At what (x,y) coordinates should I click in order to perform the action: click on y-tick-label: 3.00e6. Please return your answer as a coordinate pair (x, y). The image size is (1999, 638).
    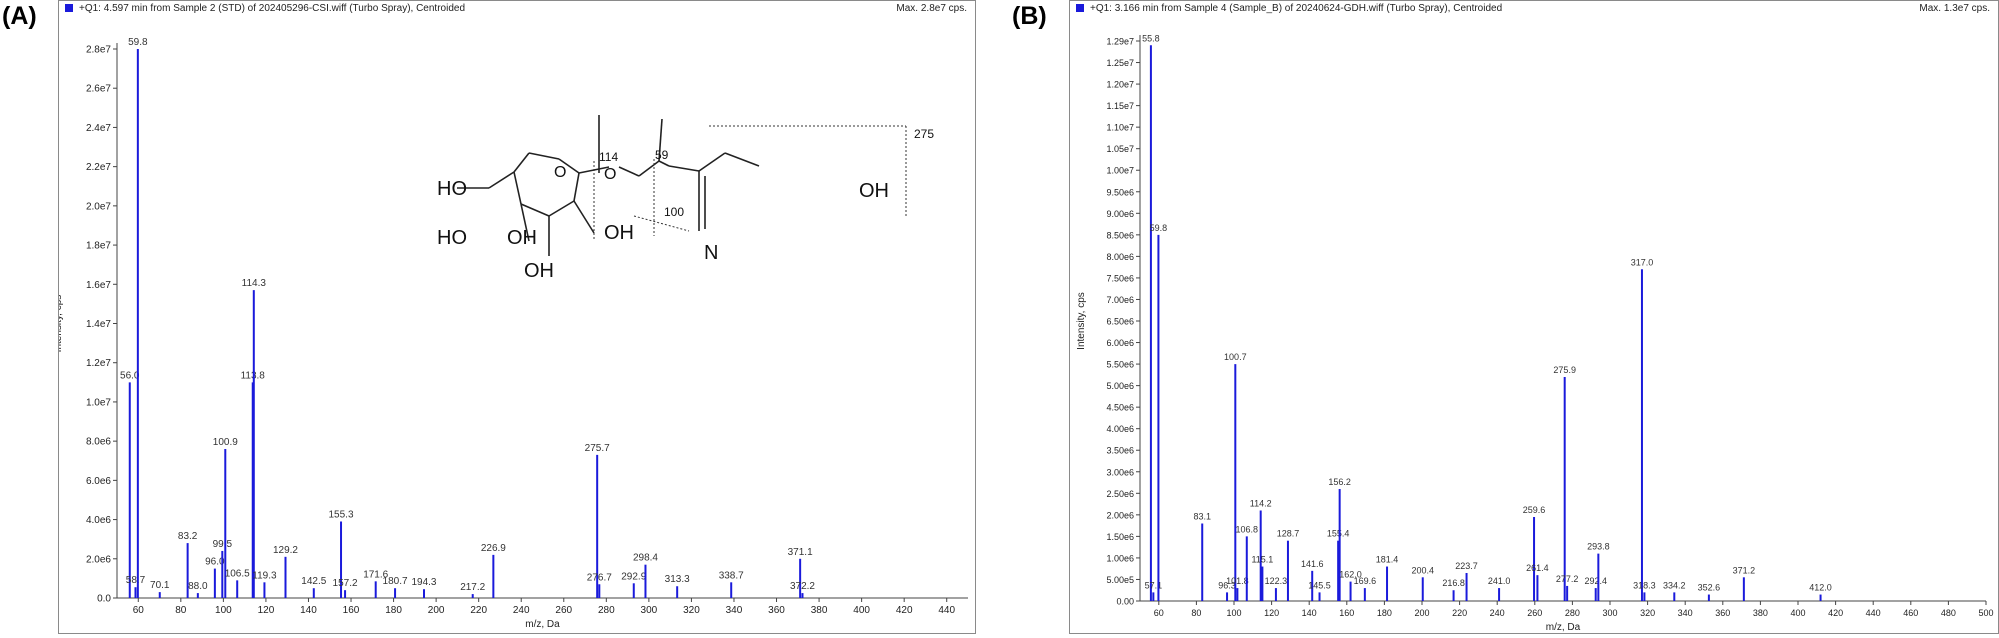
    Looking at the image, I should click on (1120, 472).